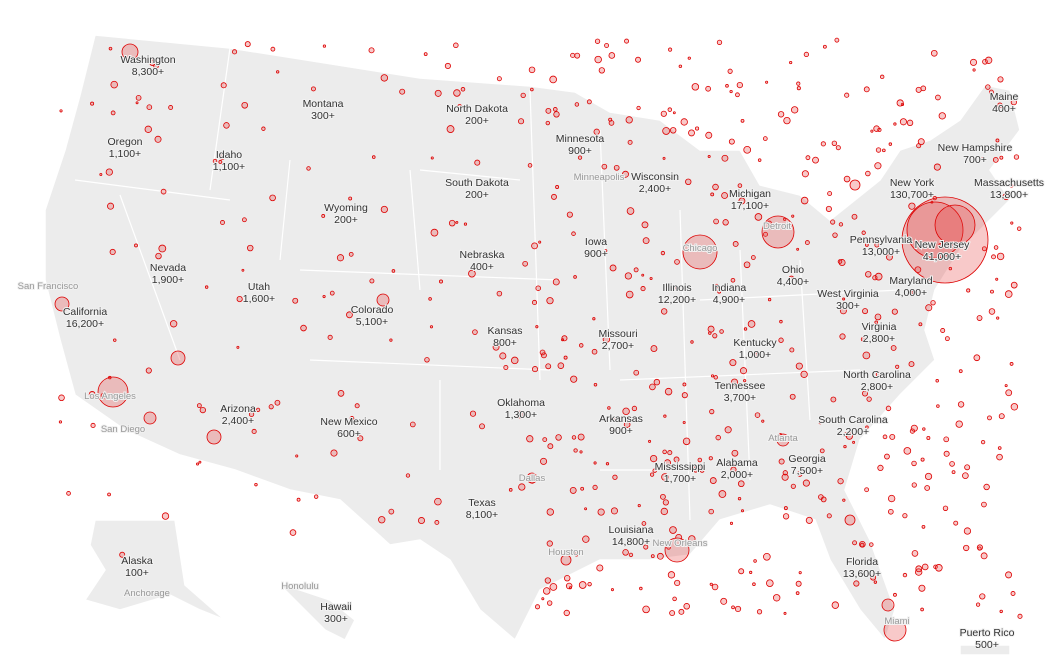 The height and width of the screenshot is (658, 1055). Describe the element at coordinates (807, 471) in the screenshot. I see `state-count: 7,500+` at that location.